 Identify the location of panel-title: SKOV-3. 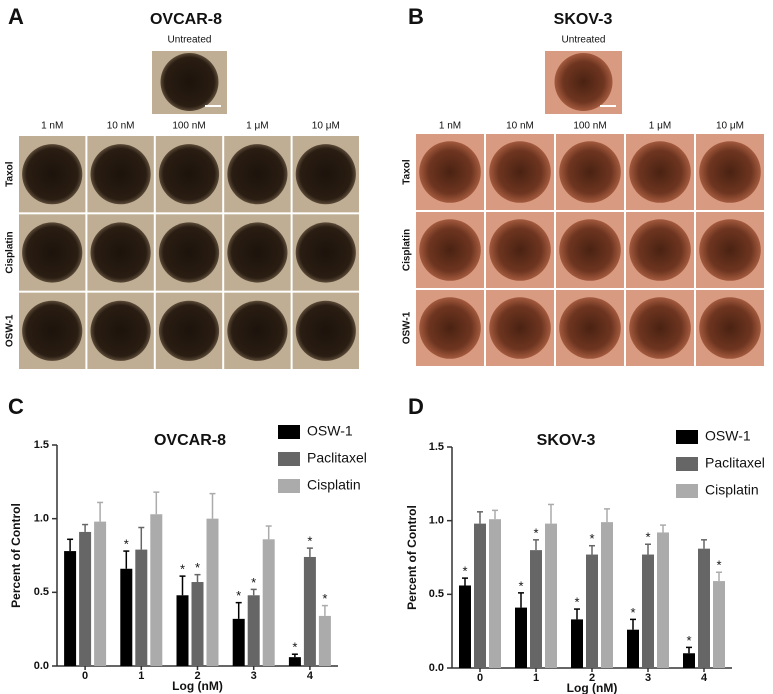
(583, 19).